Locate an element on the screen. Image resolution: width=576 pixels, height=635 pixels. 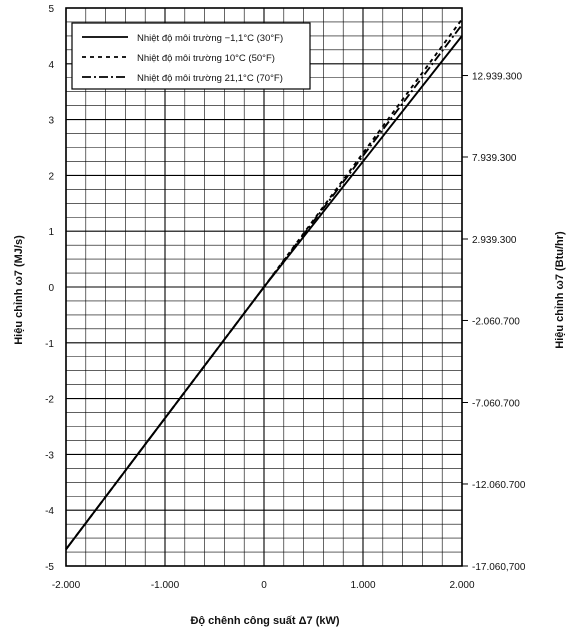
y-tick-label: -2 is located at coordinates (49, 400).